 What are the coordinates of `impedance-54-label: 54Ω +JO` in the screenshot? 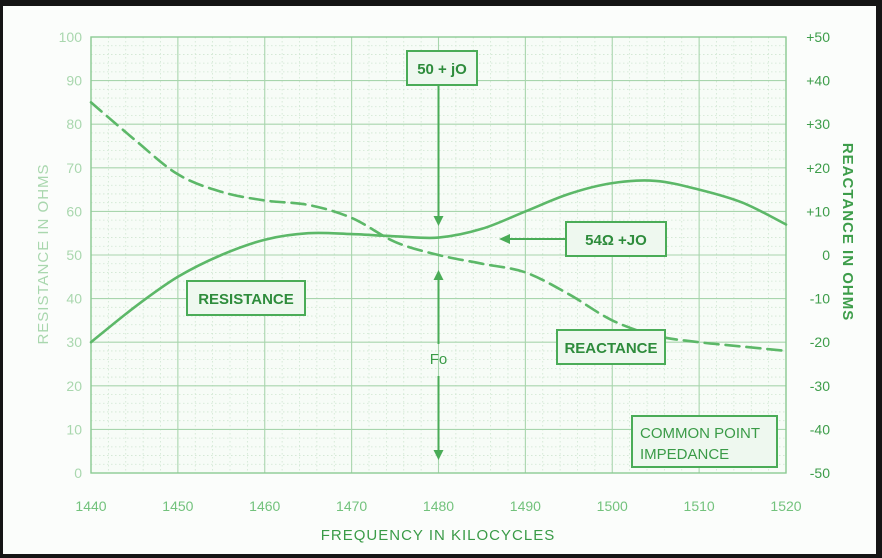 It's located at (616, 240).